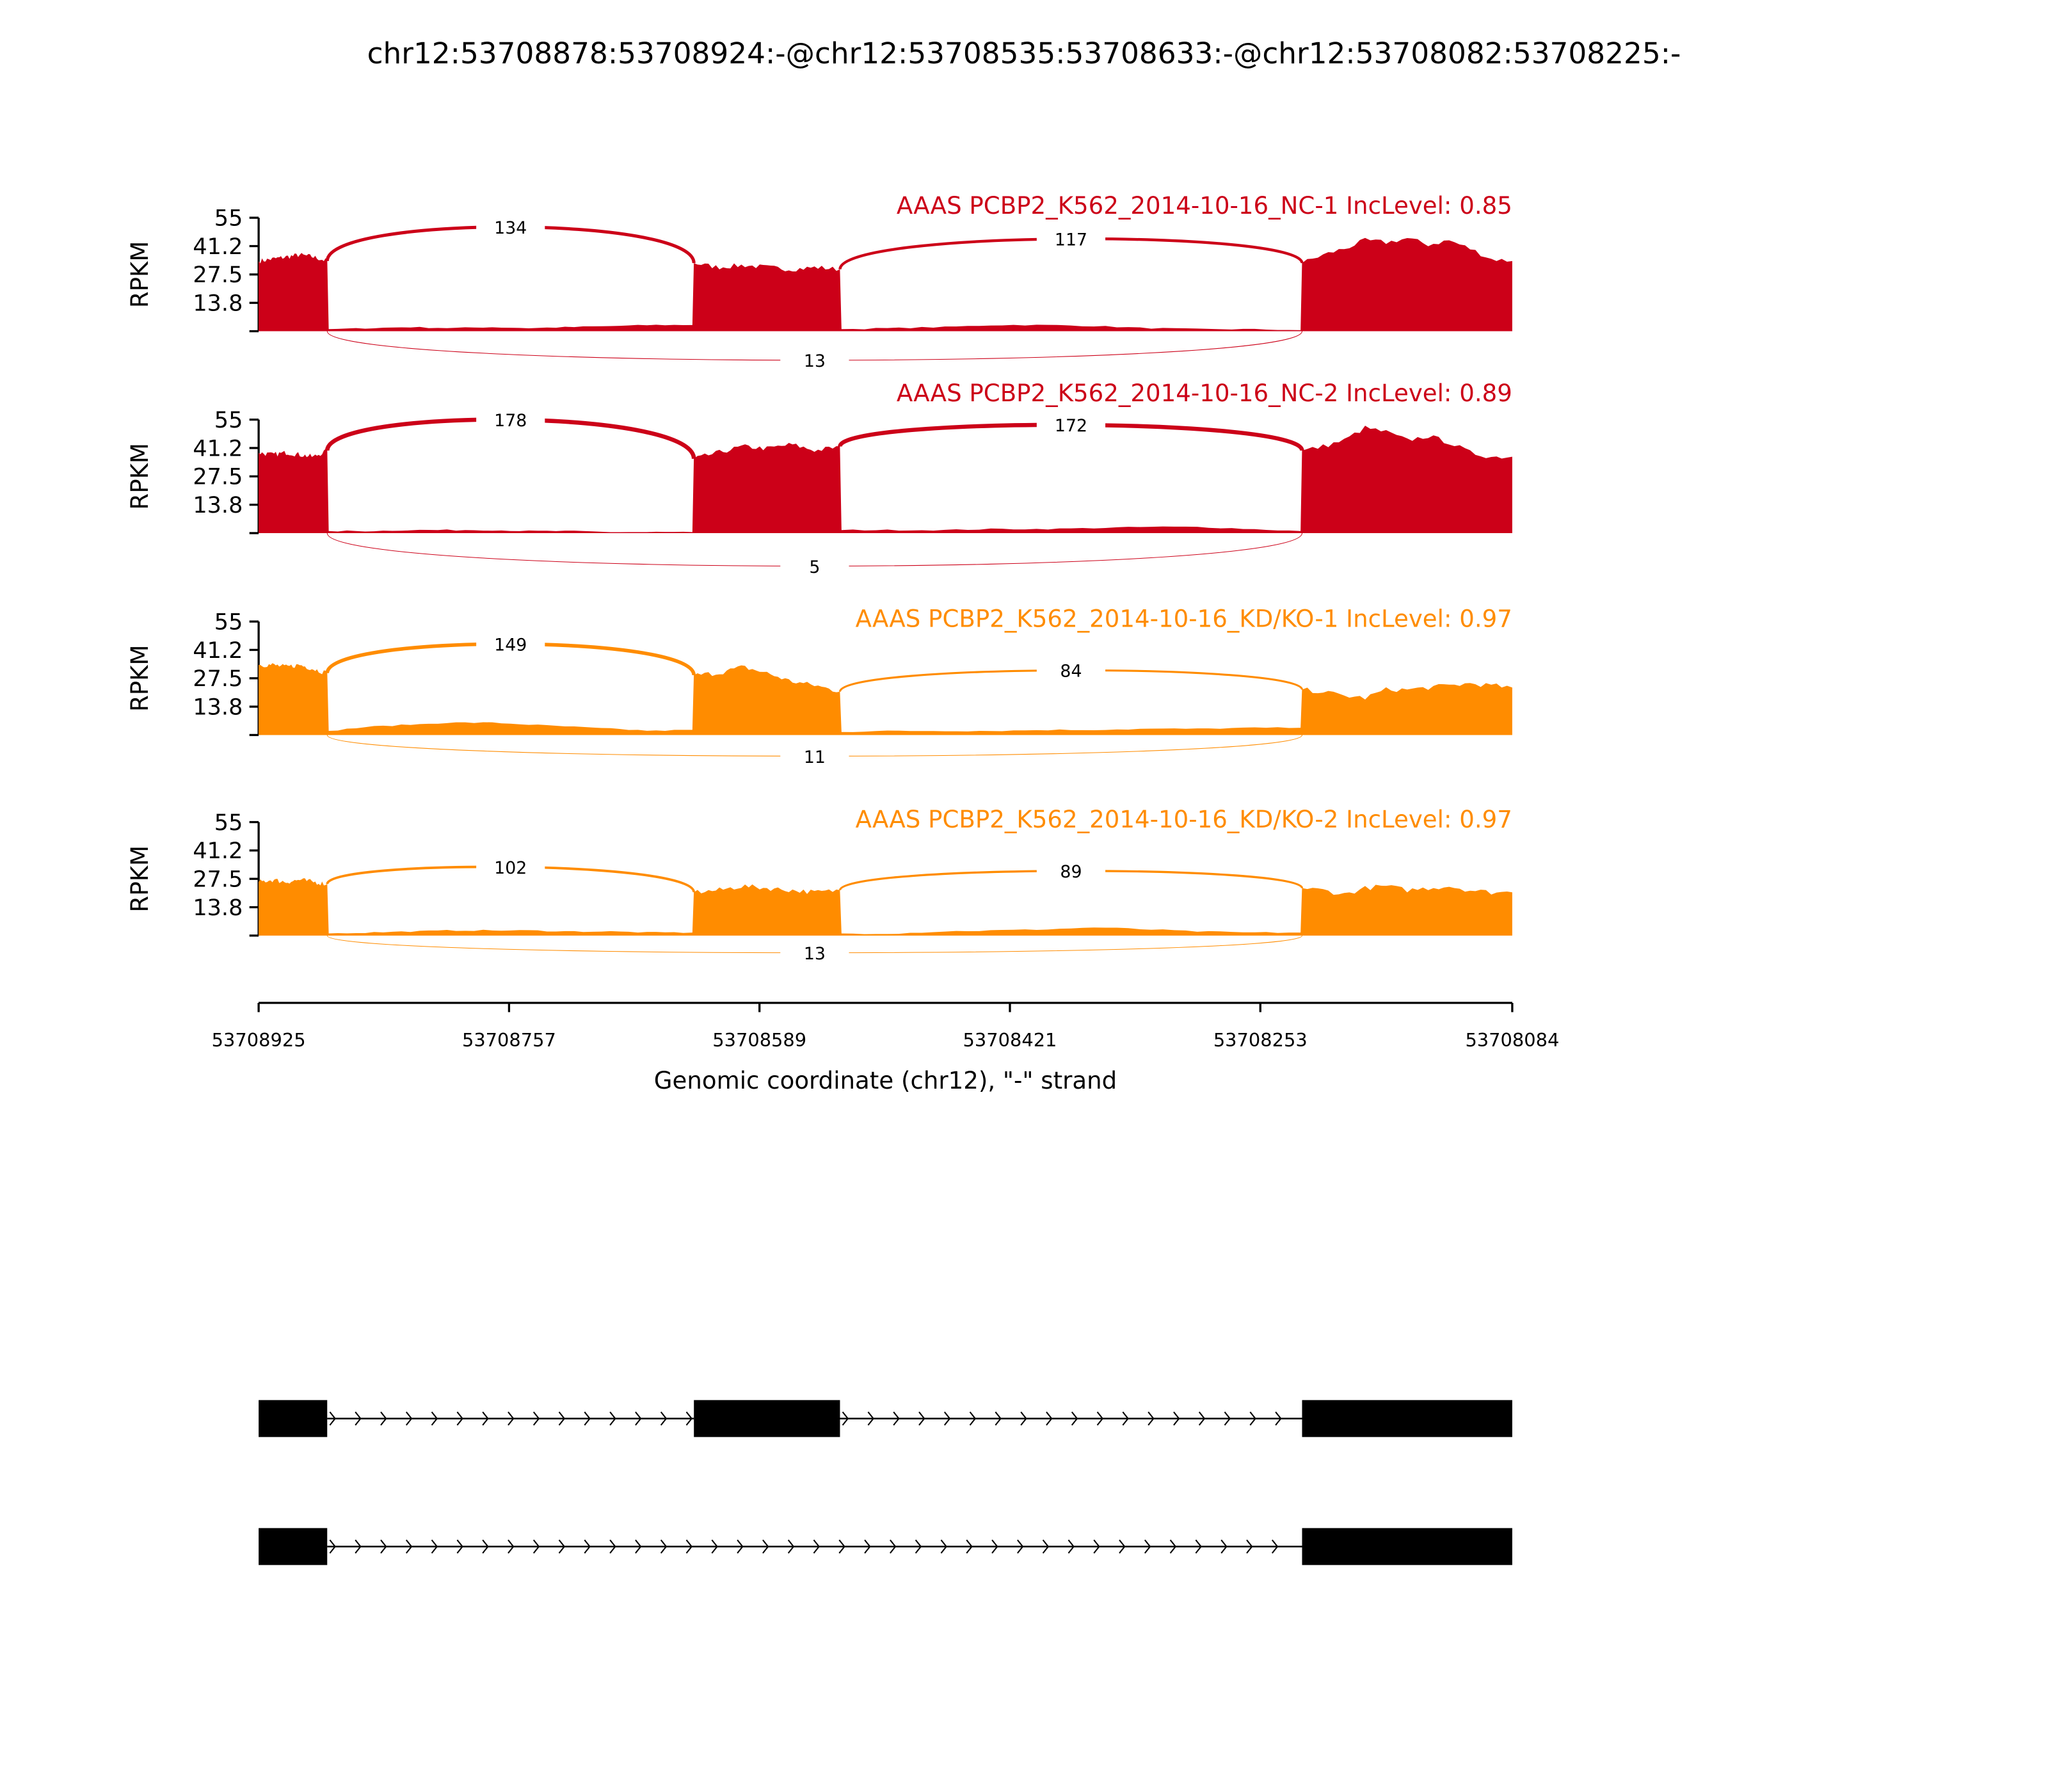 The width and height of the screenshot is (2048, 1792). What do you see at coordinates (885, 1482) in the screenshot?
I see `gene-model` at bounding box center [885, 1482].